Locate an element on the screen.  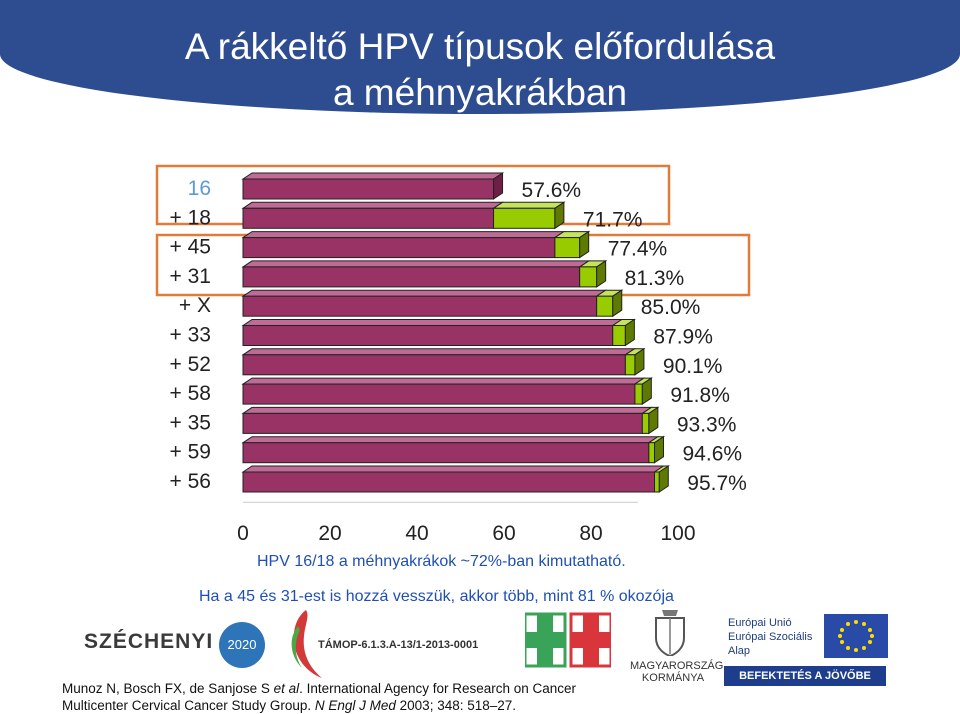
health-cross-icon is located at coordinates (568, 640).